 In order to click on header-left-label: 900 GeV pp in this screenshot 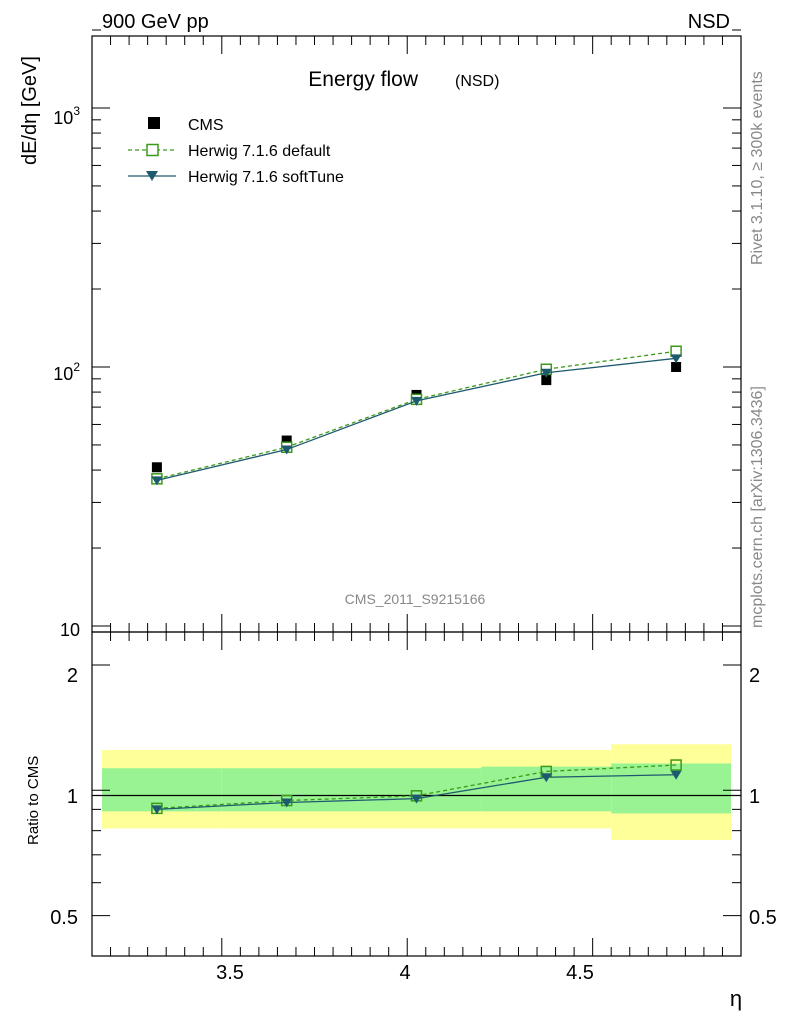, I will do `click(155, 22)`.